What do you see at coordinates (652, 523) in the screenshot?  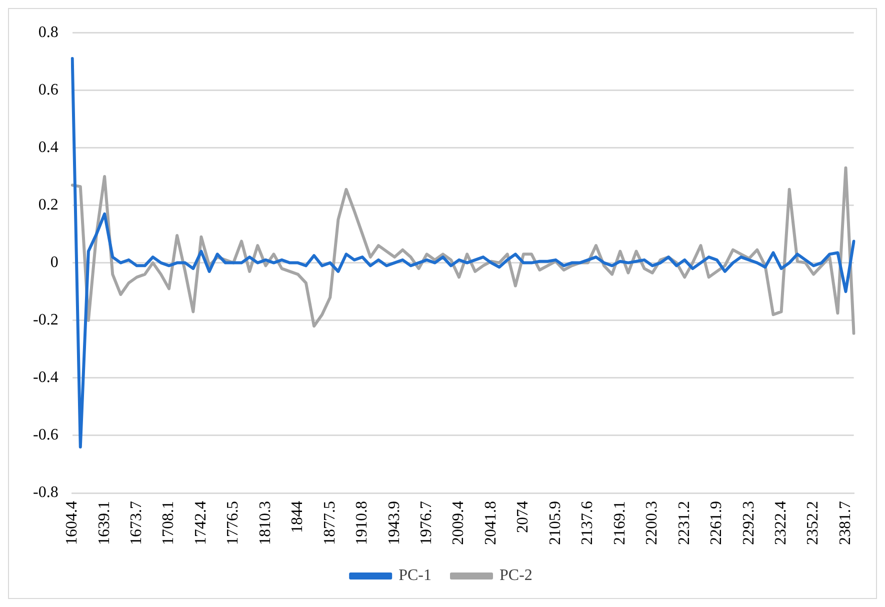 I see `x-tick-label: 2200.3` at bounding box center [652, 523].